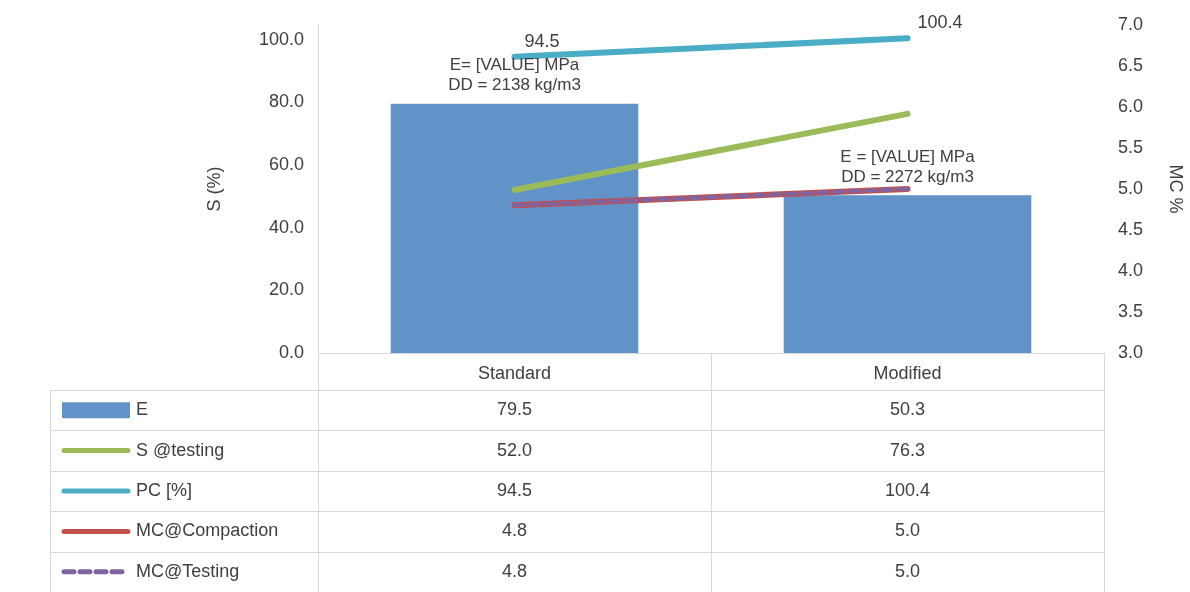  Describe the element at coordinates (1131, 310) in the screenshot. I see `y2-tick-label: 3.5` at that location.